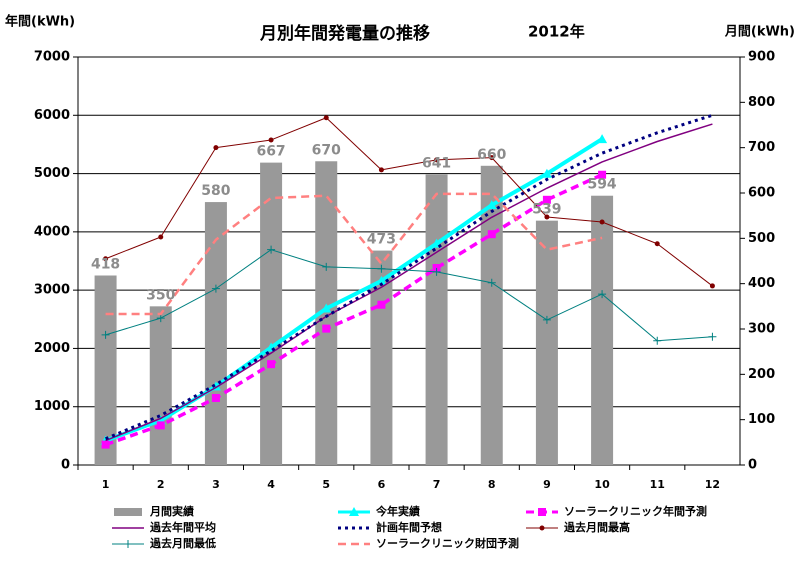 The height and width of the screenshot is (565, 800). What do you see at coordinates (761, 193) in the screenshot?
I see `y2-tick-label: 600` at bounding box center [761, 193].